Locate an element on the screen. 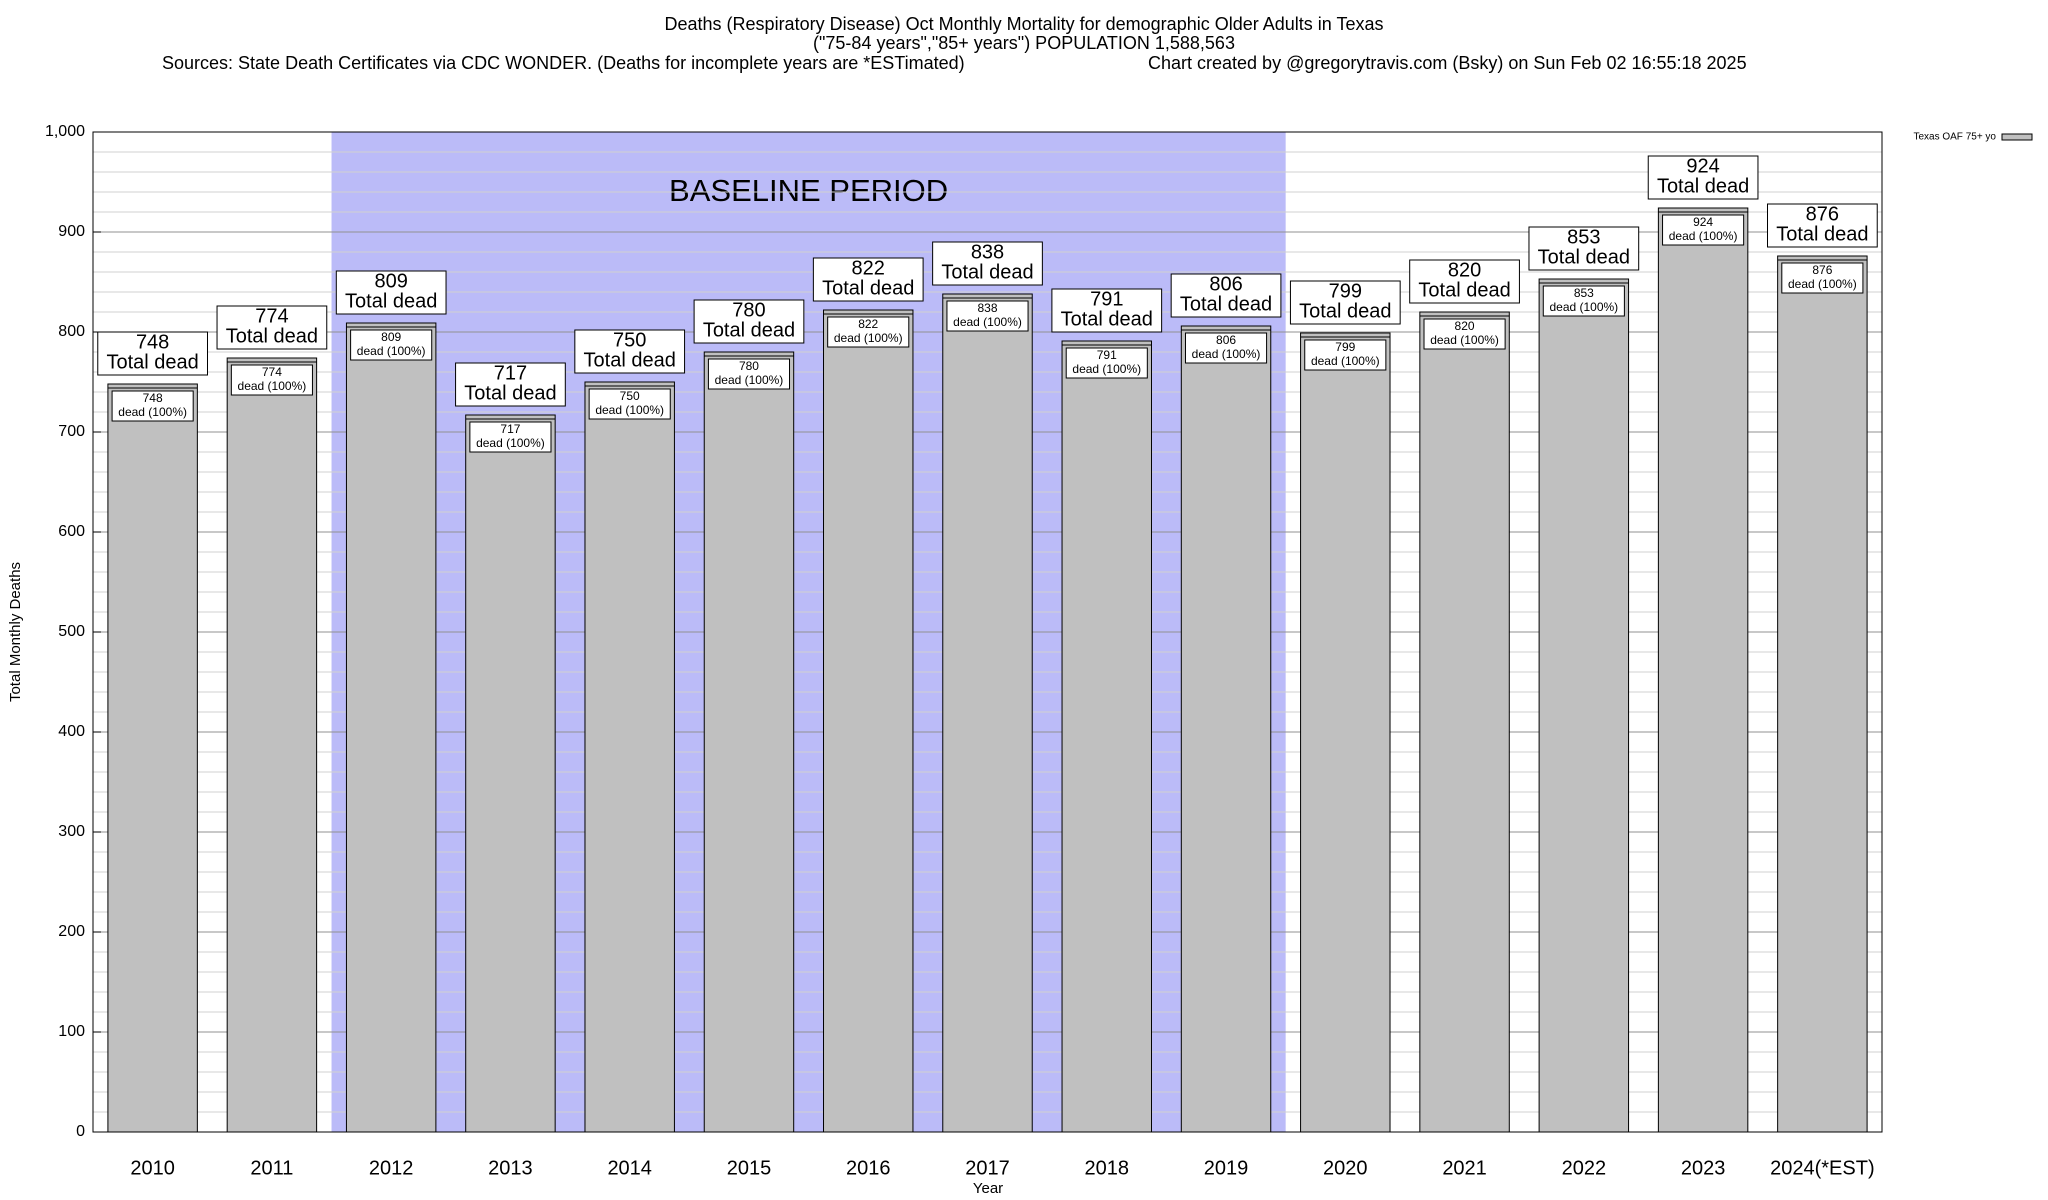 The image size is (2048, 1200). inner-label-value: 791 is located at coordinates (1107, 355).